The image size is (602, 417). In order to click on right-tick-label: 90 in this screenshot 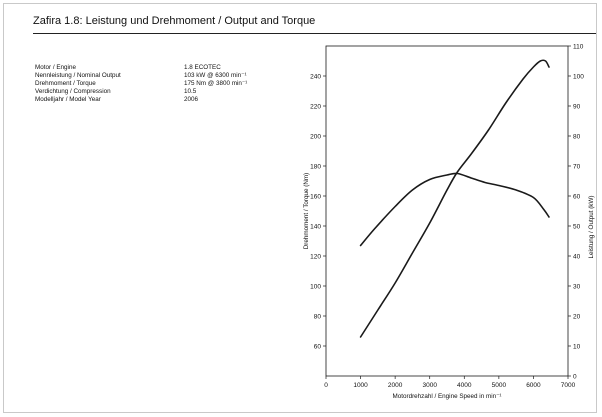, I will do `click(577, 106)`.